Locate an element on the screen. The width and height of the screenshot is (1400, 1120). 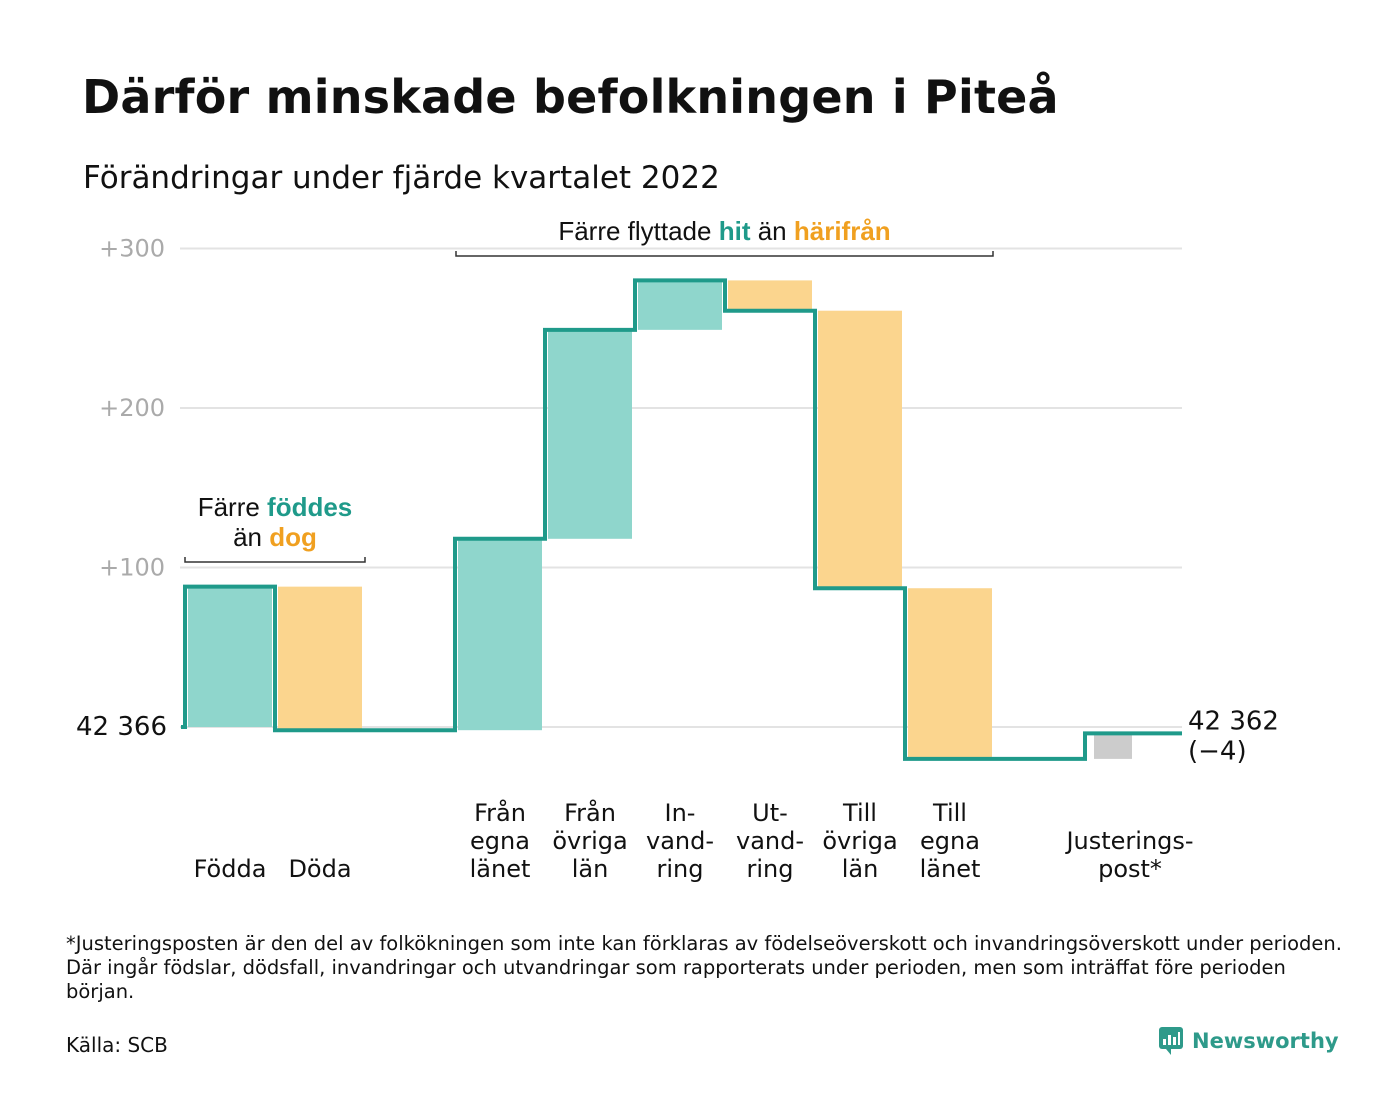
category-label: Födda is located at coordinates (230, 869).